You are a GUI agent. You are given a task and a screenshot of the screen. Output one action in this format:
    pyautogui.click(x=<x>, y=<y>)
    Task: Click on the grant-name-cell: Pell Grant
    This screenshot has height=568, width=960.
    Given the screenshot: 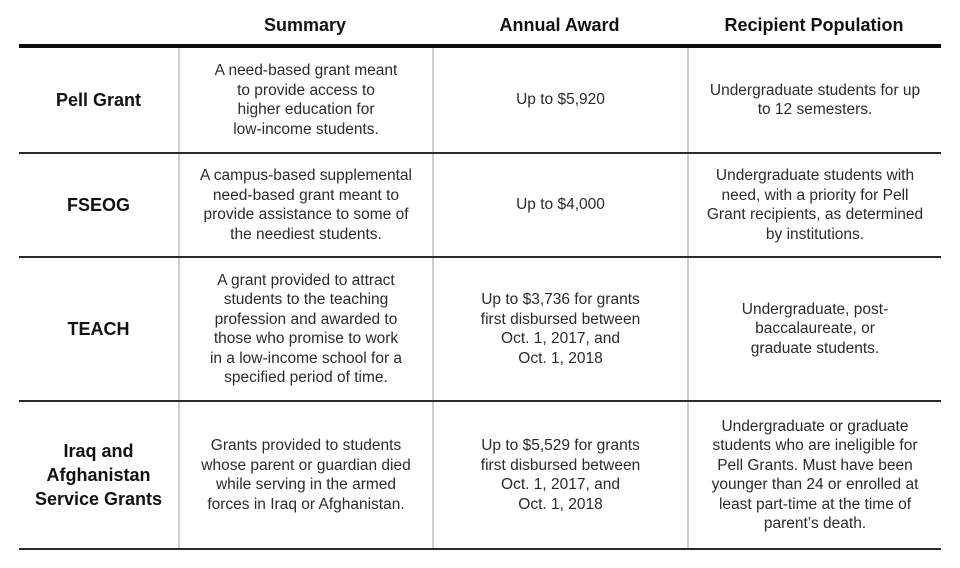 What is the action you would take?
    pyautogui.click(x=98, y=100)
    